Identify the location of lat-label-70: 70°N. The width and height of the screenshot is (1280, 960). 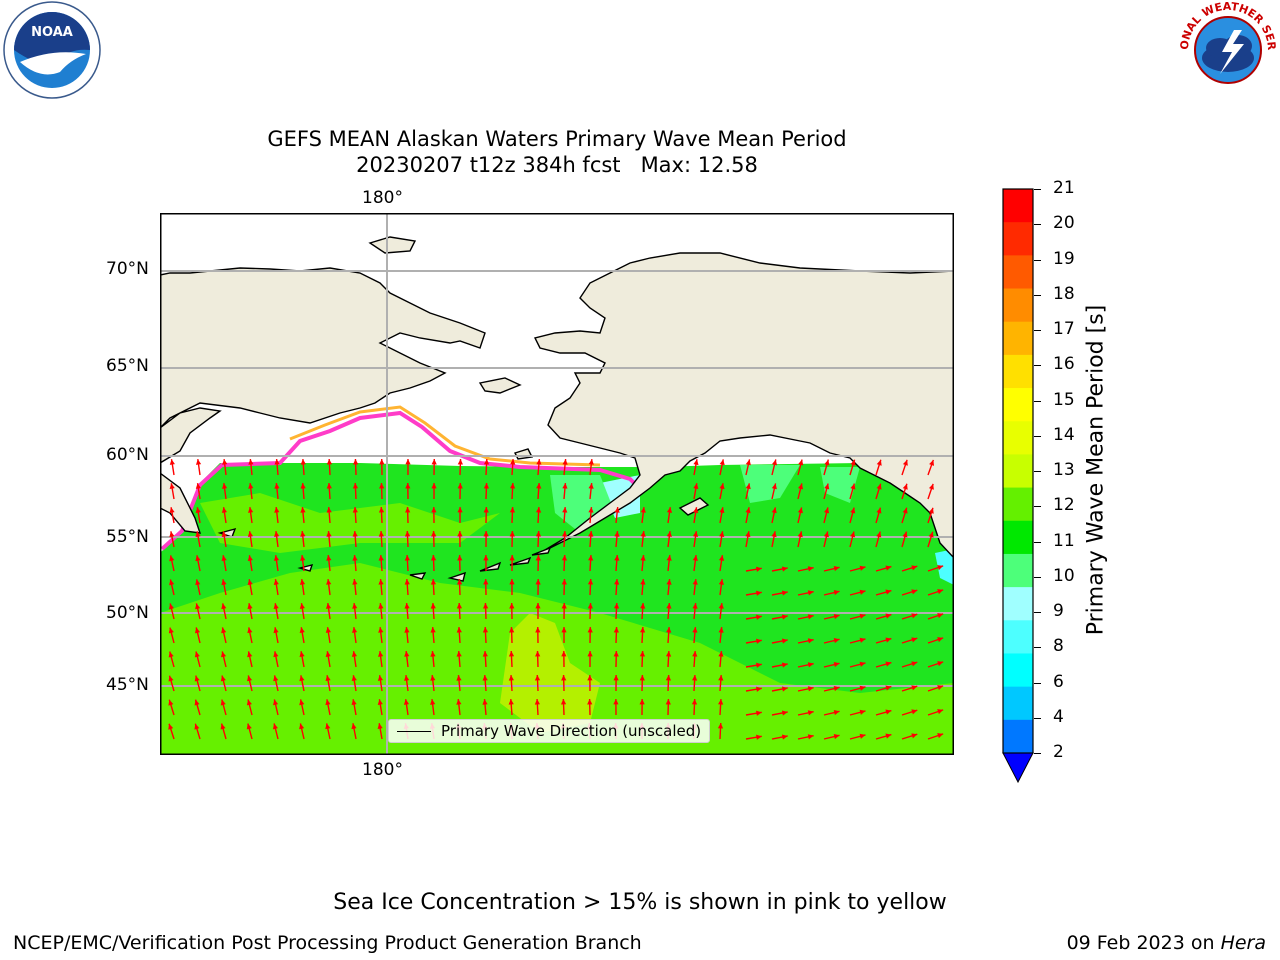
(127, 269).